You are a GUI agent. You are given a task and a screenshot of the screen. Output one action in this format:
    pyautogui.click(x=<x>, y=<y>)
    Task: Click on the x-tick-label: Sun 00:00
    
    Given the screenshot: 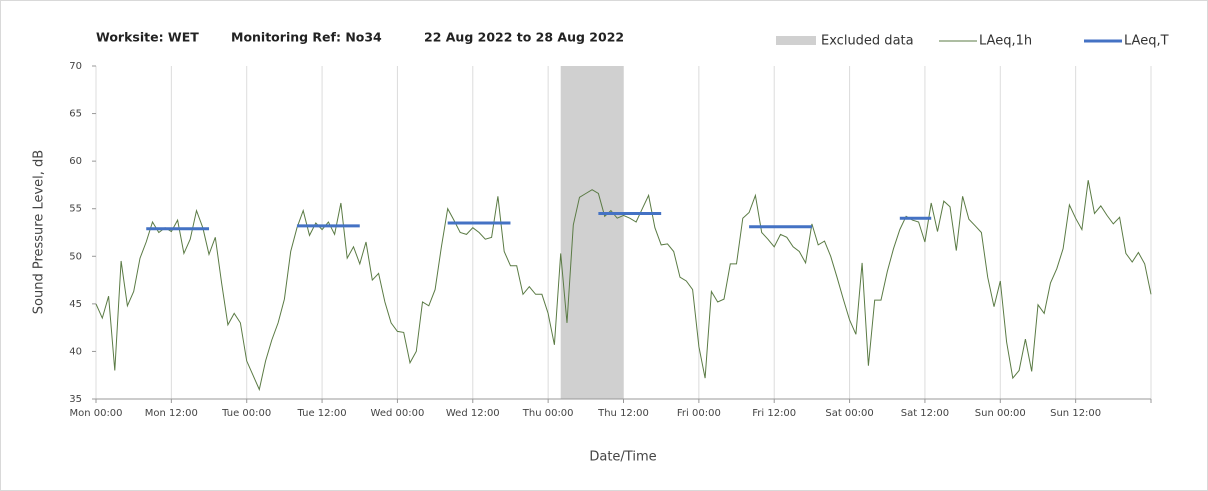 What is the action you would take?
    pyautogui.click(x=1000, y=413)
    